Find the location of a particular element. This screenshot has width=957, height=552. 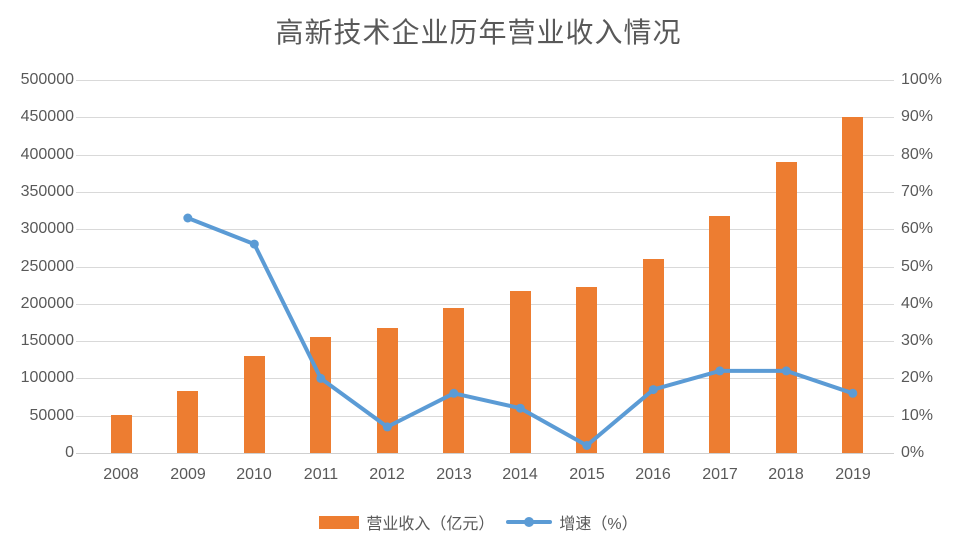

x-axis-label-2019: 2019 is located at coordinates (853, 474).